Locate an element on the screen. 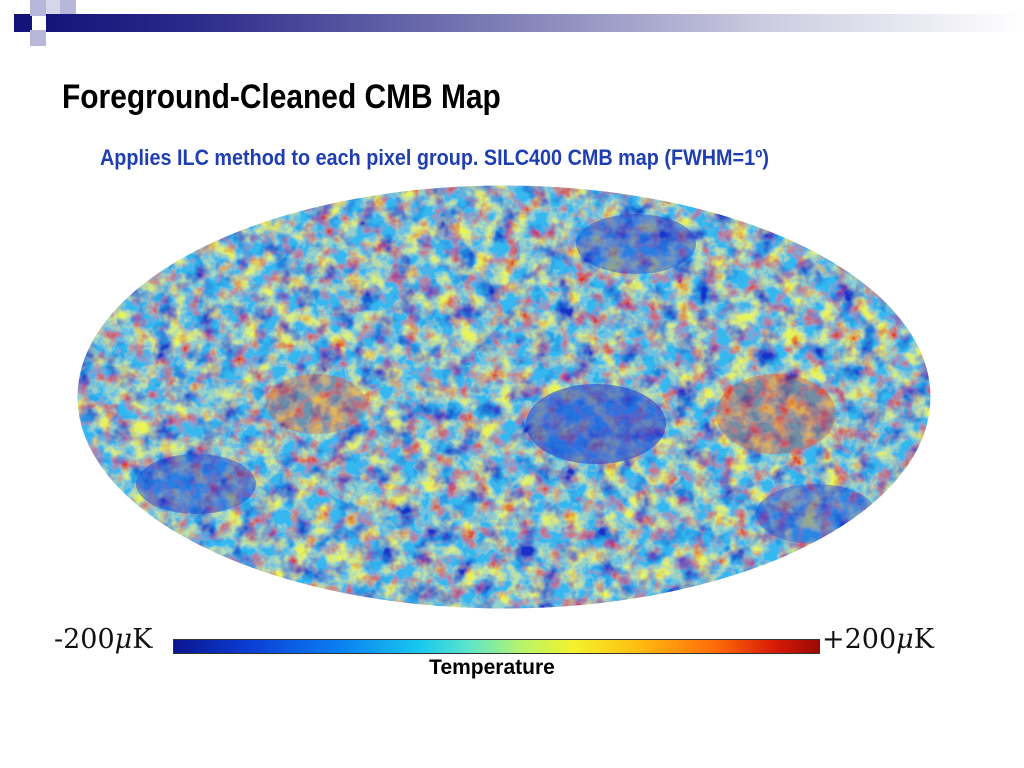  temperature-colorbar is located at coordinates (496, 646).